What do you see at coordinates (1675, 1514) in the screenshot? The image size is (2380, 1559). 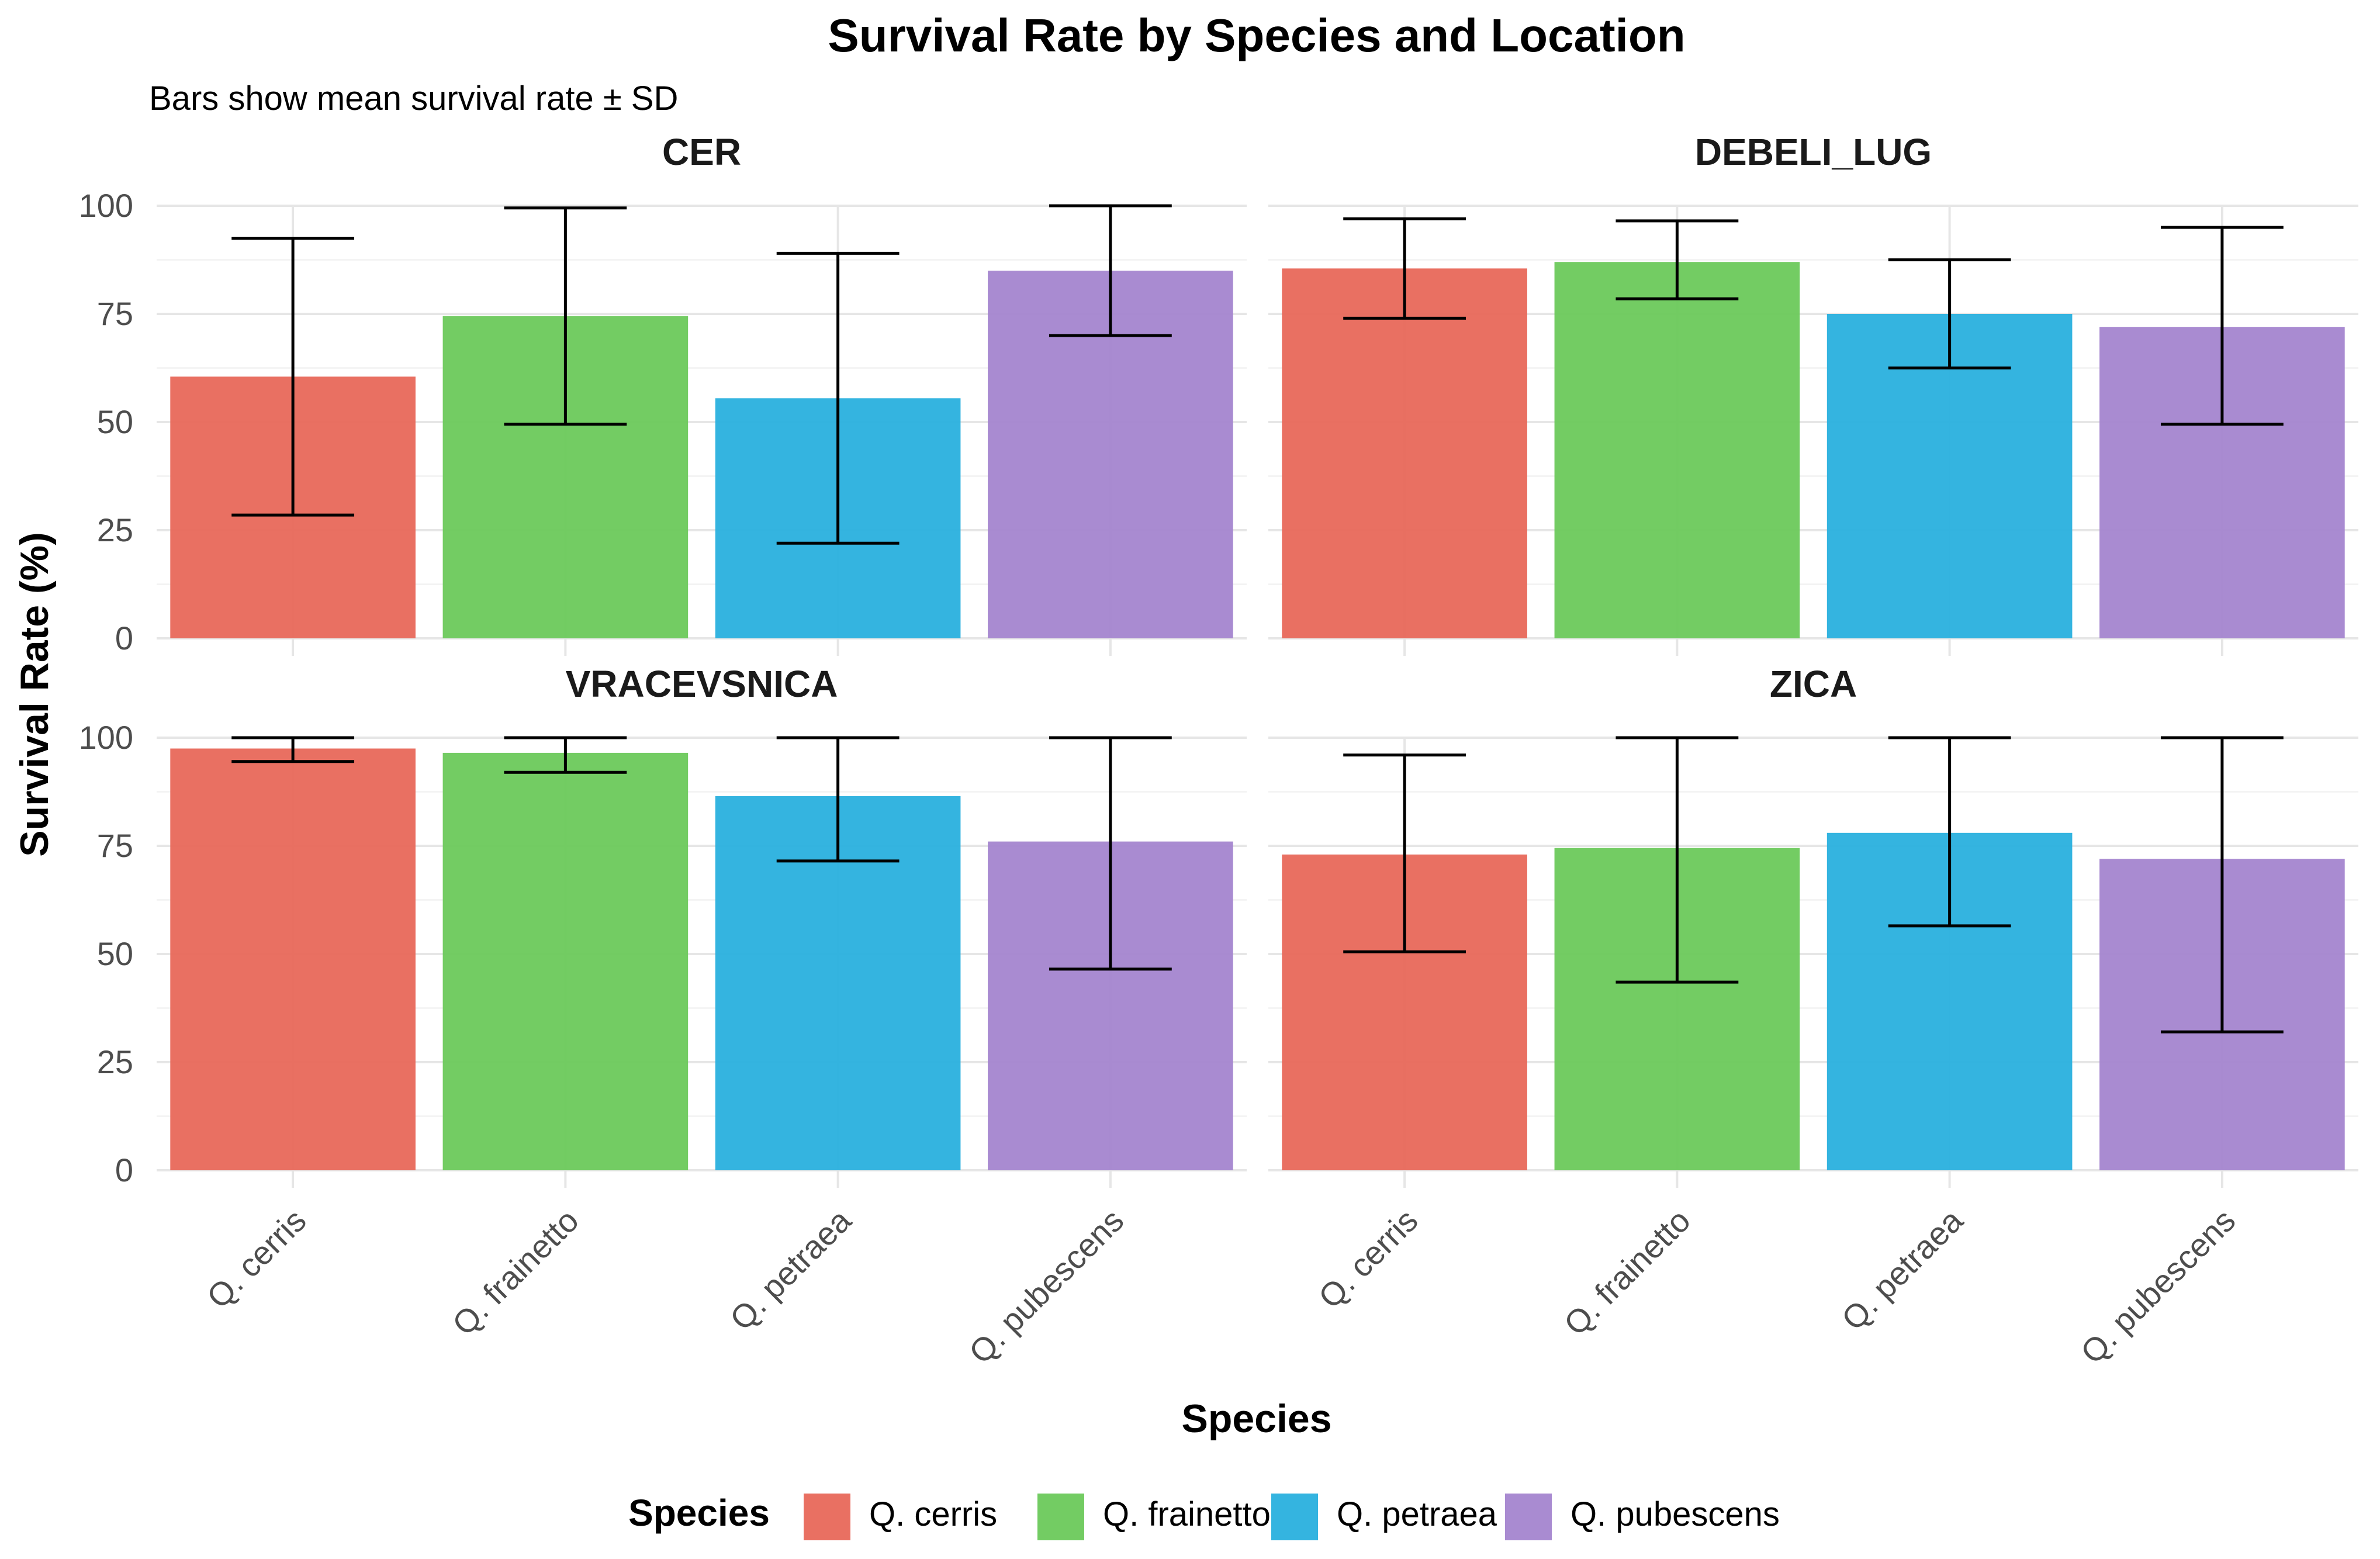 I see `legend-label: Q. pubescens` at bounding box center [1675, 1514].